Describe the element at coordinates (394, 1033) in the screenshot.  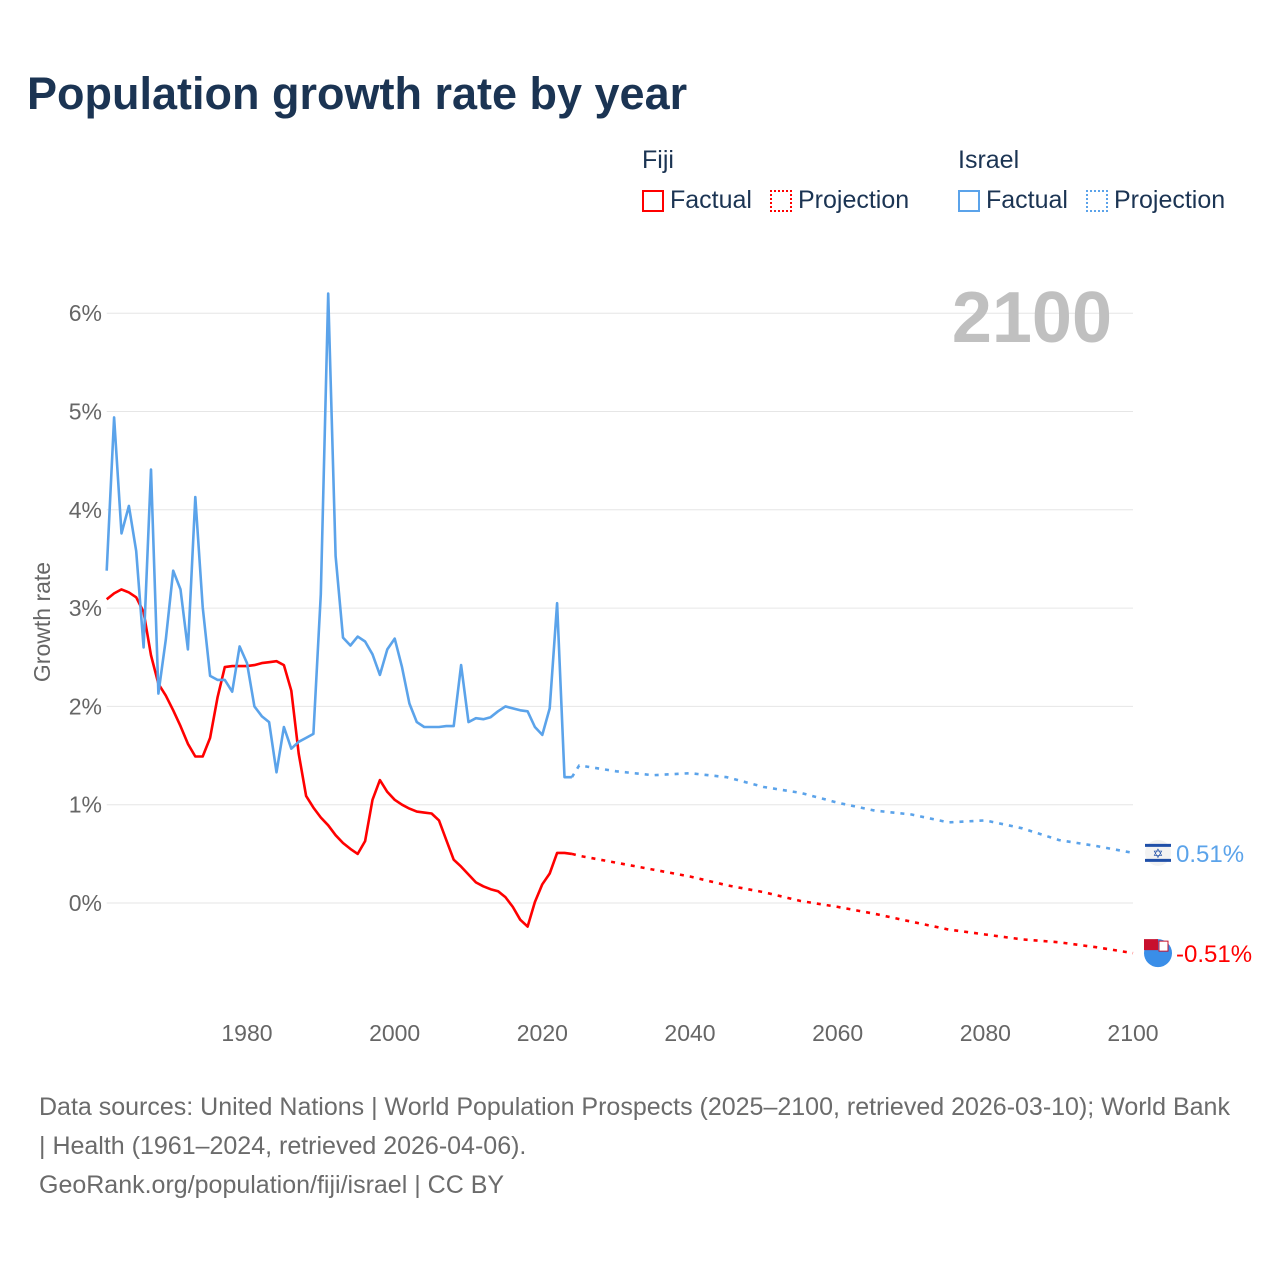
I see `x-tick-label: 2000` at that location.